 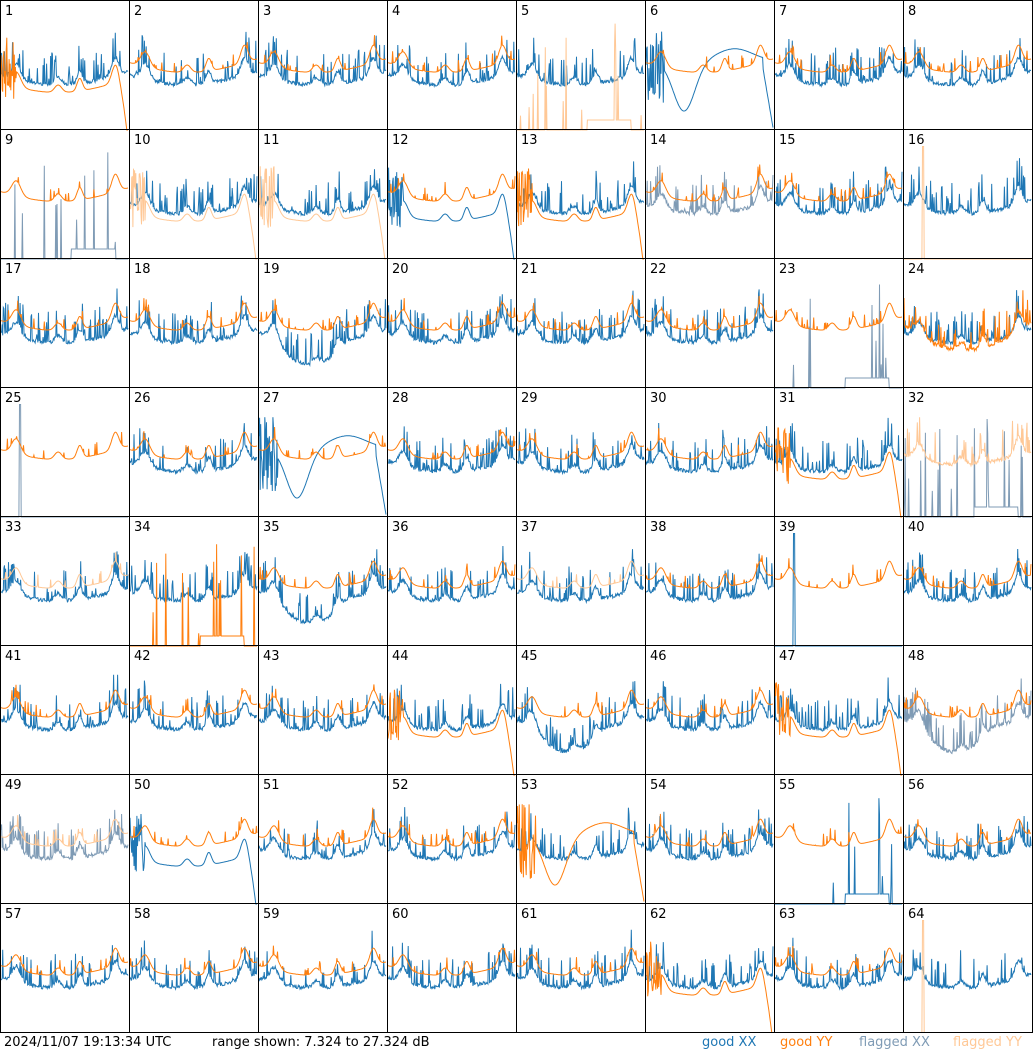 I want to click on panel-13: 13, so click(x=580, y=196).